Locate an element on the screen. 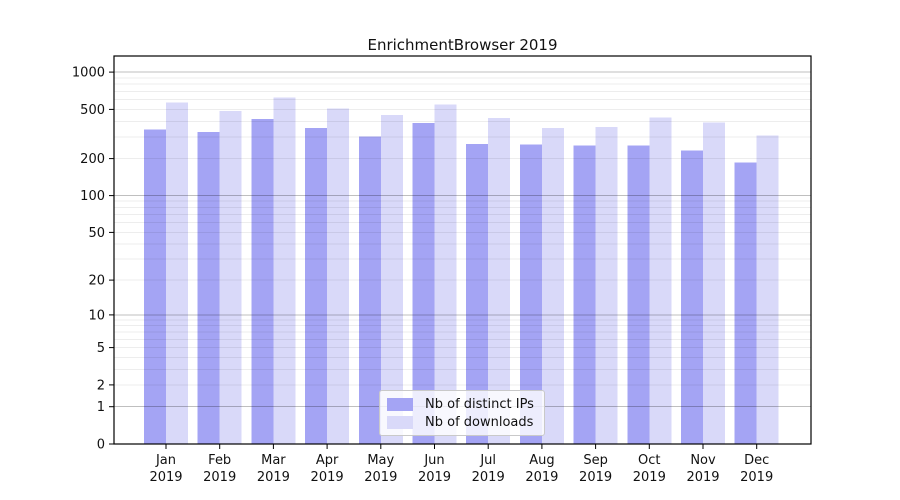 This screenshot has width=900, height=500. bar-nb-of-downloads-jun-2019 is located at coordinates (445, 274).